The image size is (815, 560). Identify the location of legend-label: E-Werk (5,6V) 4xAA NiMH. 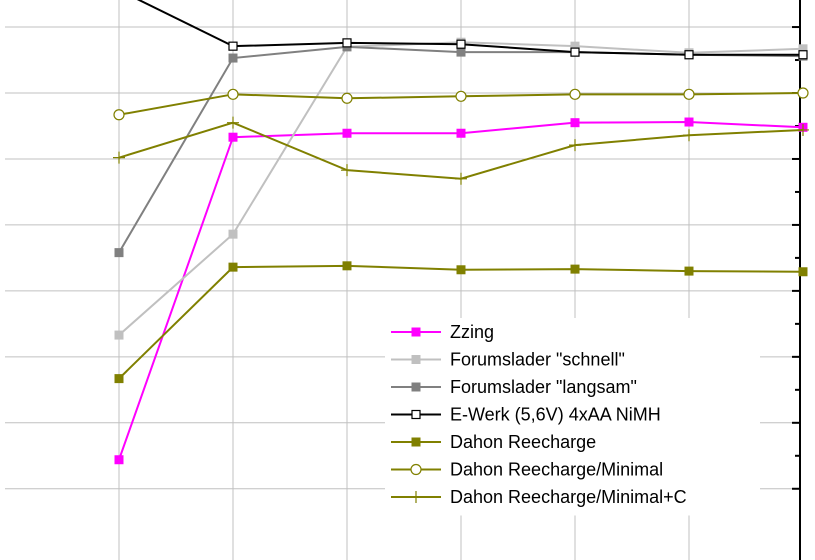
(555, 414).